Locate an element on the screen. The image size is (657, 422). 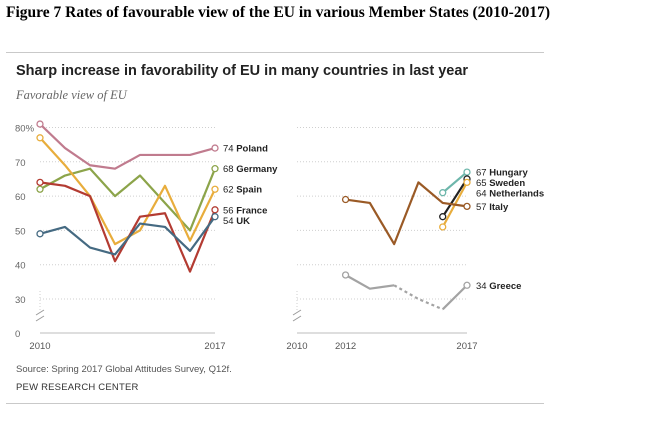
y-tick-label: 70 is located at coordinates (20, 163).